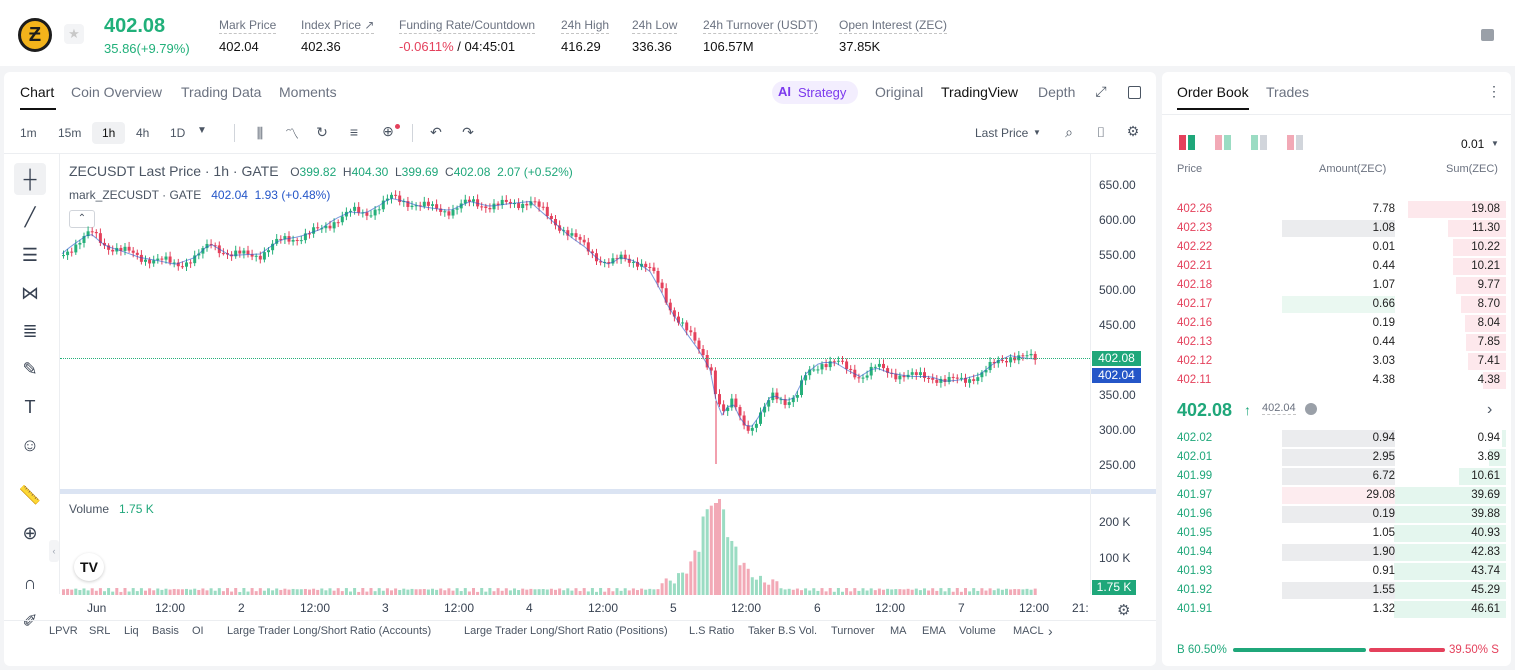 Image resolution: width=1515 pixels, height=670 pixels. What do you see at coordinates (100, 631) in the screenshot?
I see `indicator-1: SRL` at bounding box center [100, 631].